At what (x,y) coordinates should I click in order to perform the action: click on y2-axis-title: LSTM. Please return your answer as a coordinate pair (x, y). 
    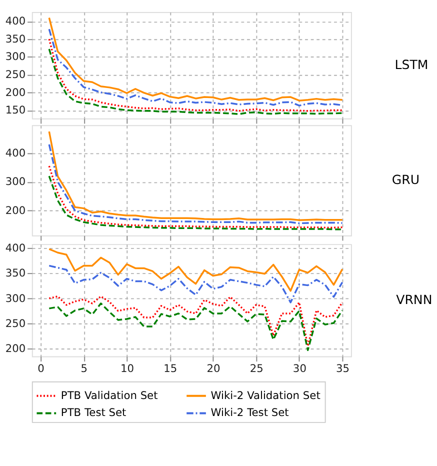
    Looking at the image, I should click on (411, 64).